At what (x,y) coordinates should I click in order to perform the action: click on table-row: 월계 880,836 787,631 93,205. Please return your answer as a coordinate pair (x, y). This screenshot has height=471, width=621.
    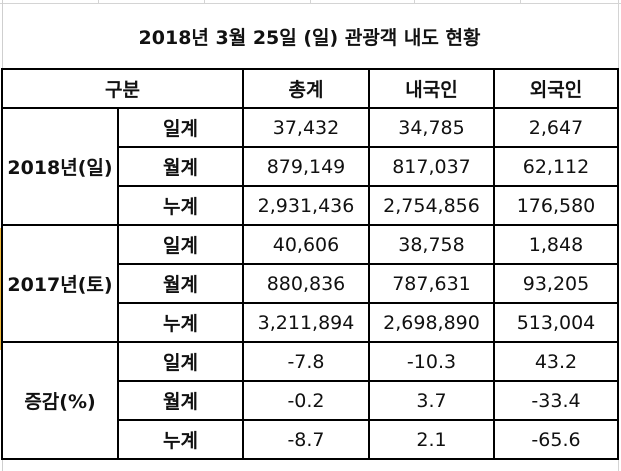
    Looking at the image, I should click on (310, 283).